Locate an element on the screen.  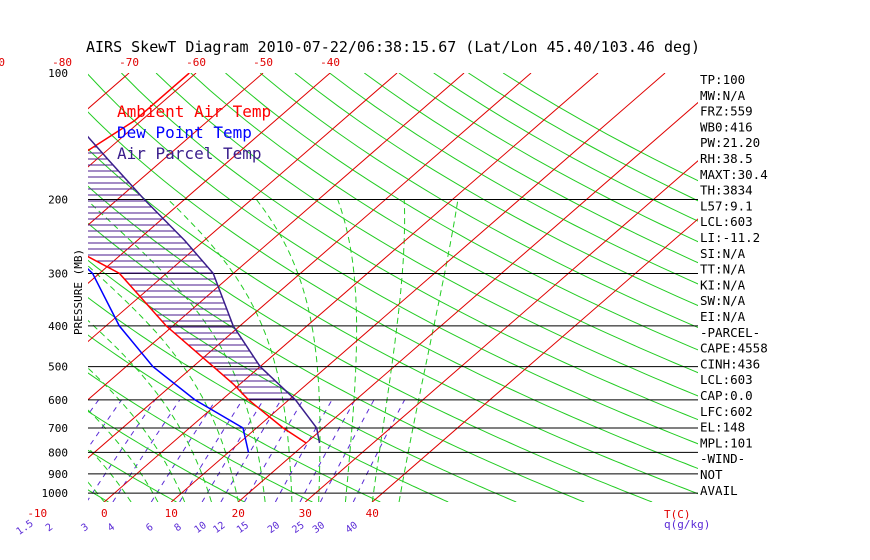
top-temperature-tick-label: -80 is located at coordinates (62, 62).